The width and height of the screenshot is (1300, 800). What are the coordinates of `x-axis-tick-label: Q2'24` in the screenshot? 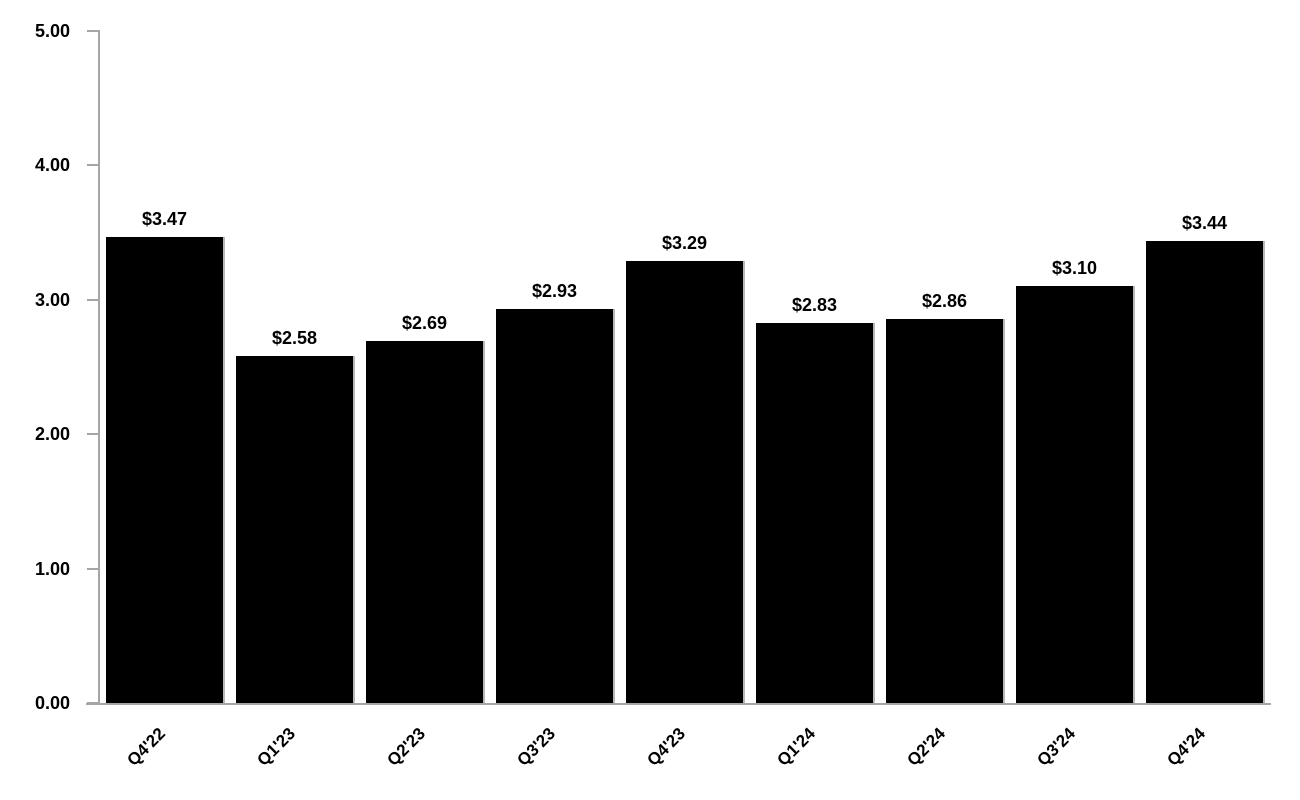 It's located at (926, 747).